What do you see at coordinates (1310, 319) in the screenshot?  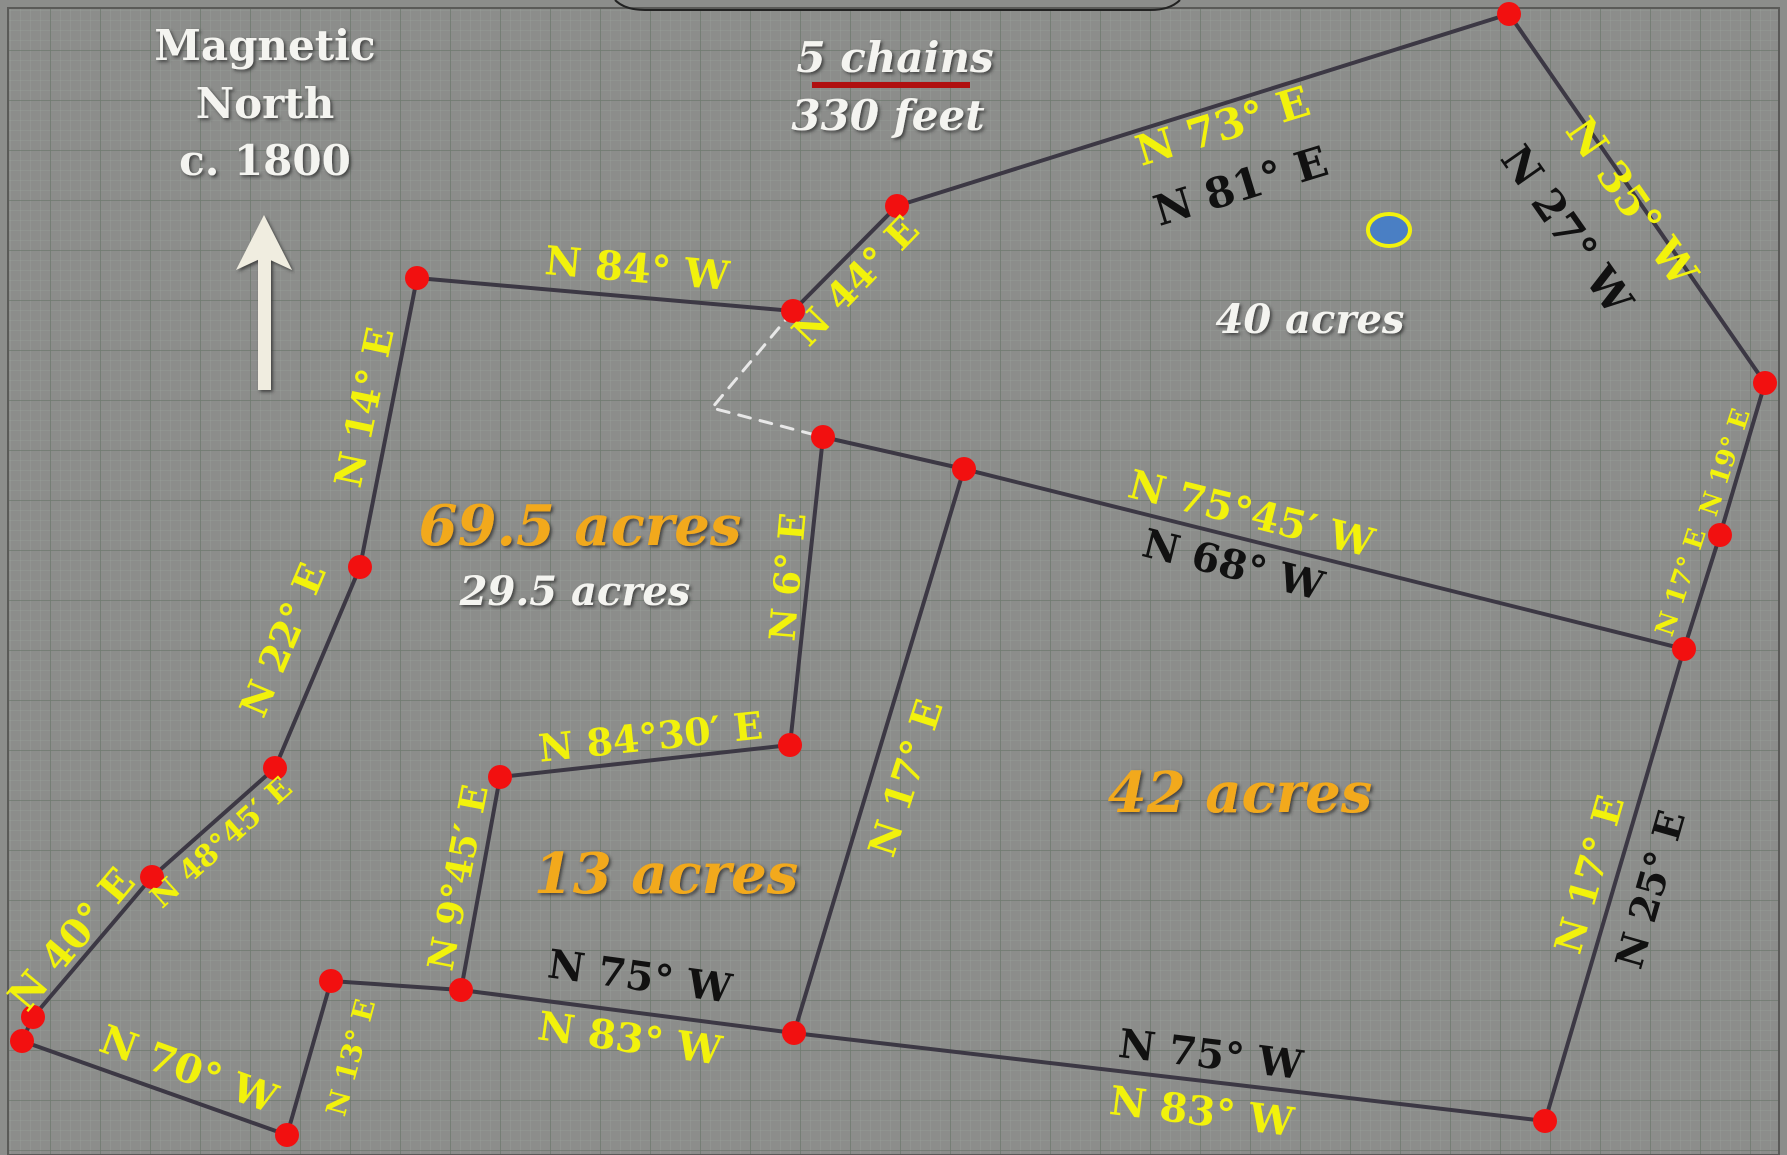 I see `area-40-acres: 40 acres` at bounding box center [1310, 319].